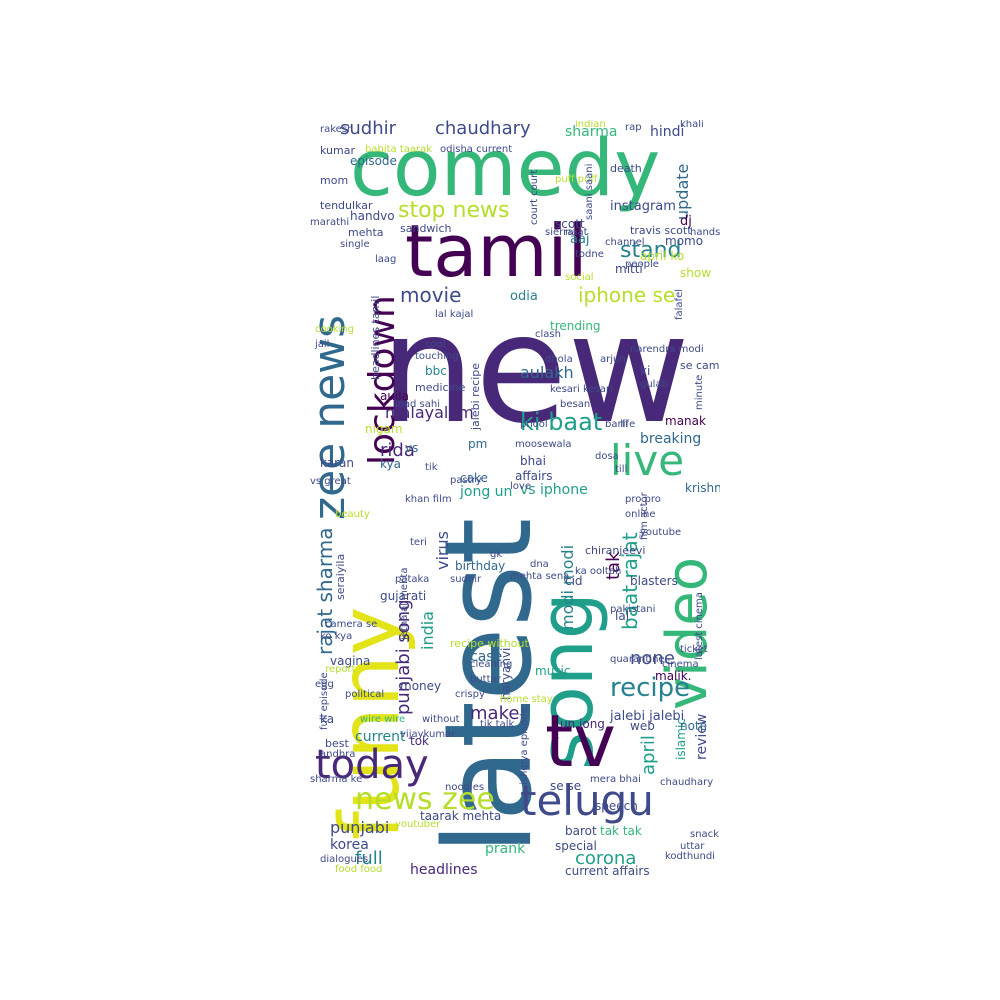  I want to click on cloud-word-malik: malik., so click(673, 676).